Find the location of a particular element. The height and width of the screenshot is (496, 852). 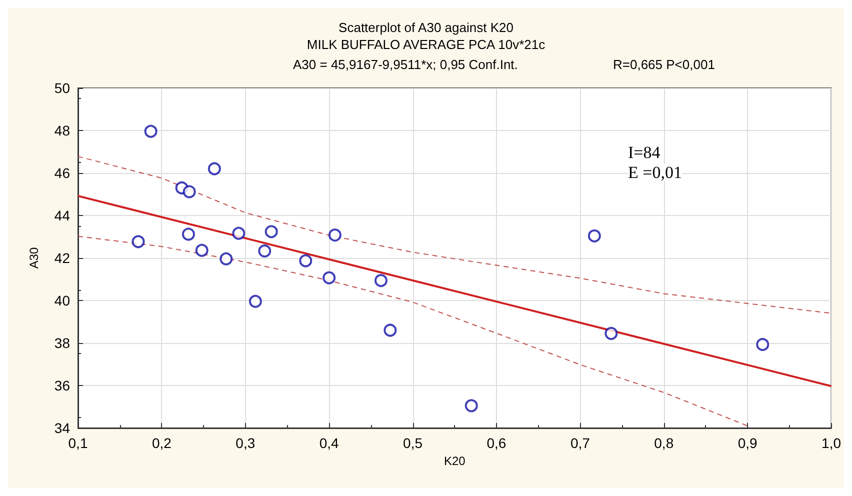

y-axis-title: A30 is located at coordinates (34, 258).